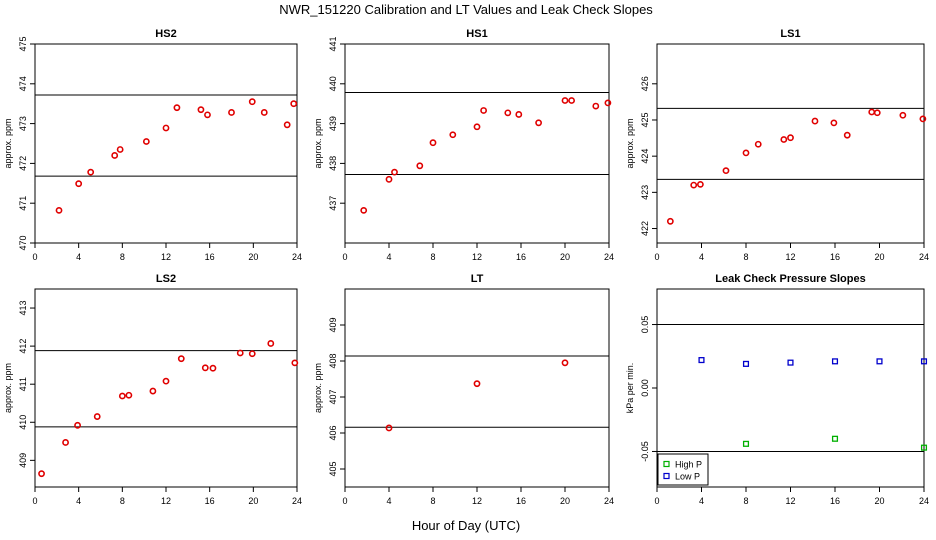  What do you see at coordinates (333, 43) in the screenshot?
I see `y-tick-label: 441` at bounding box center [333, 43].